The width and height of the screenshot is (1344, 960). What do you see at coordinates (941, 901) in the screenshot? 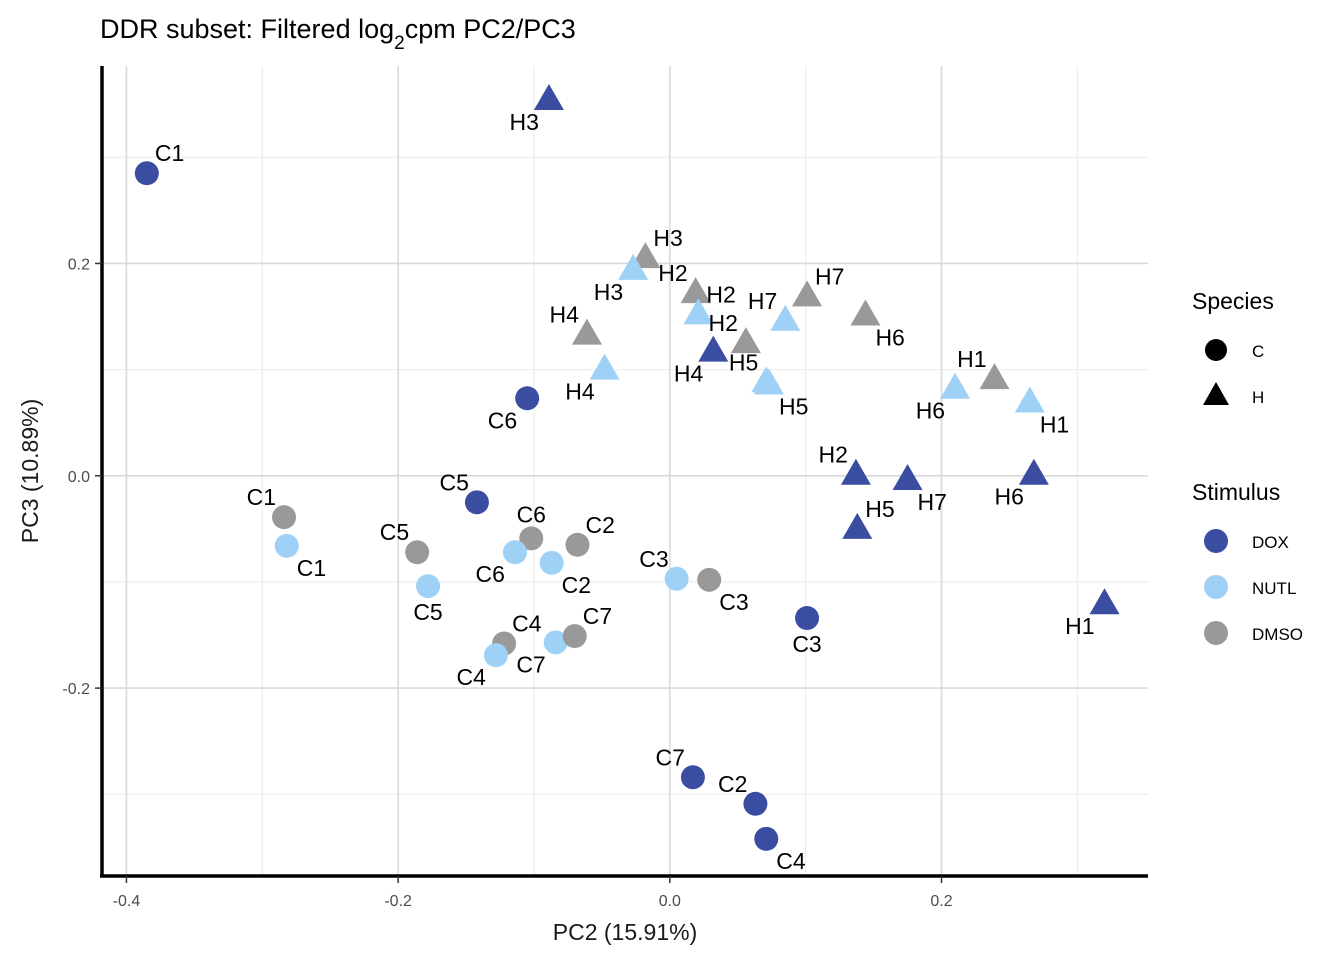
I see `x-tick-label: 0.2` at bounding box center [941, 901].